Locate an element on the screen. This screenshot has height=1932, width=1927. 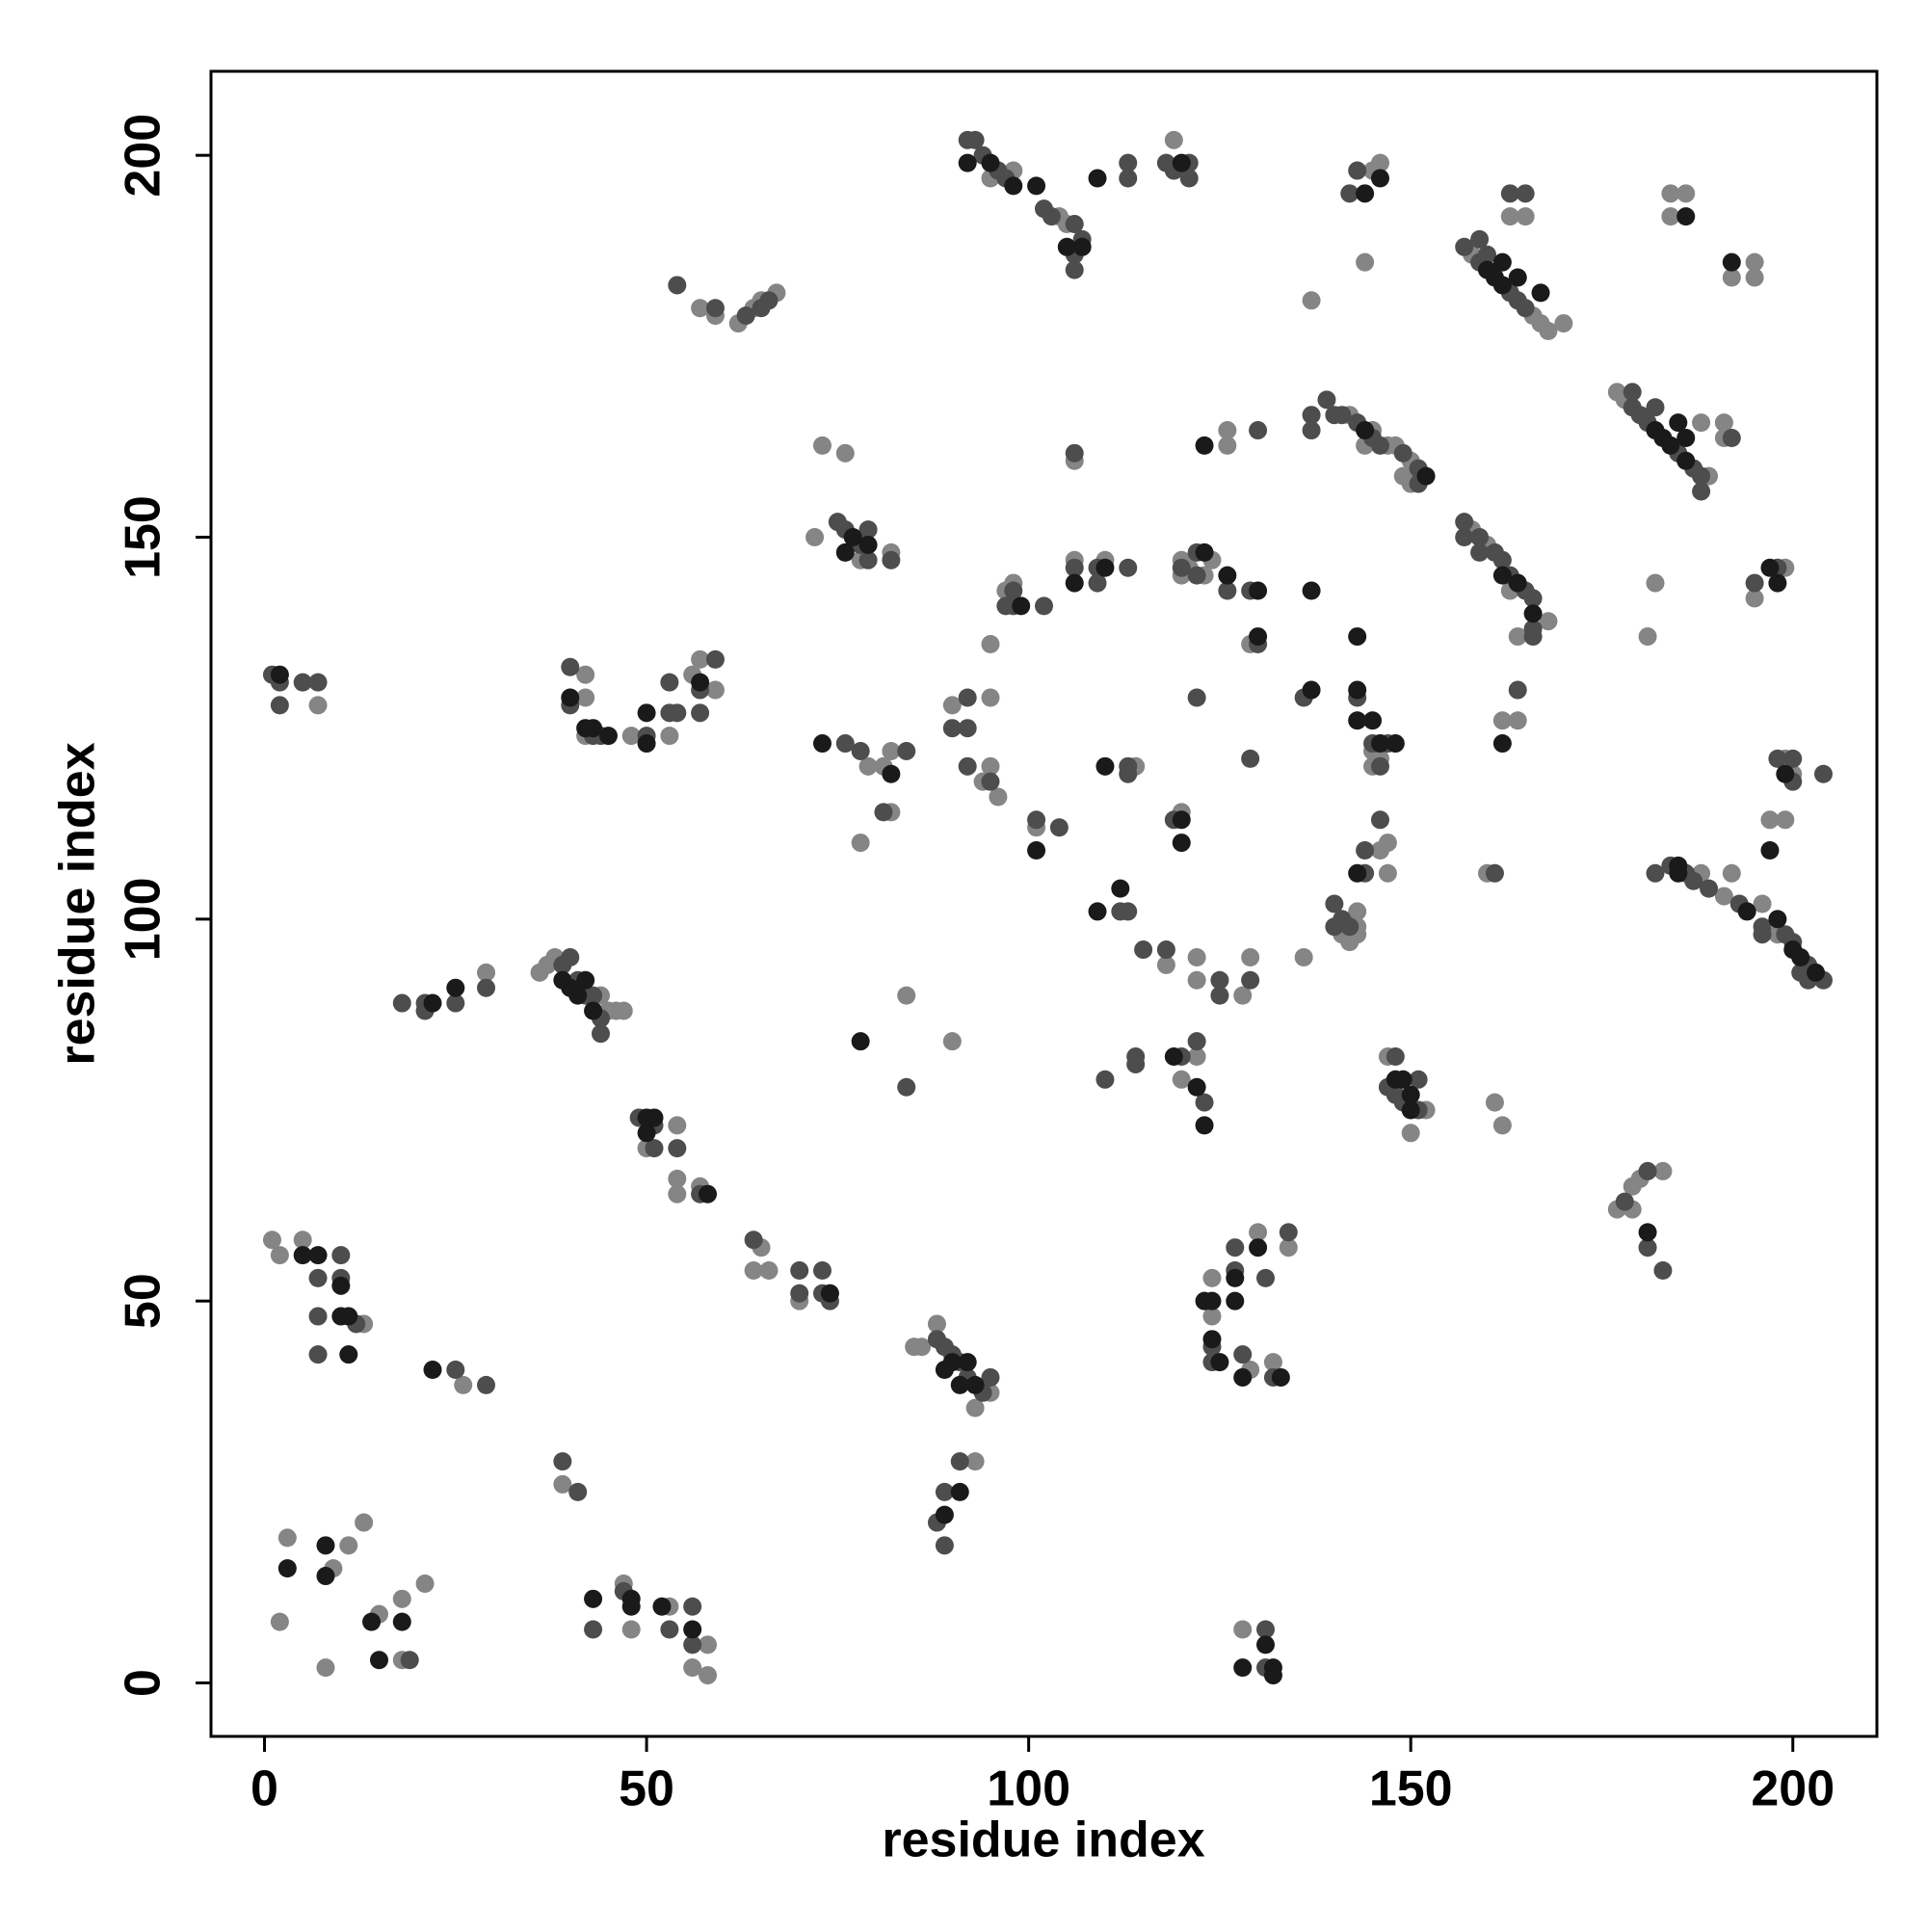
x-tick-label: 150 is located at coordinates (1411, 1789).